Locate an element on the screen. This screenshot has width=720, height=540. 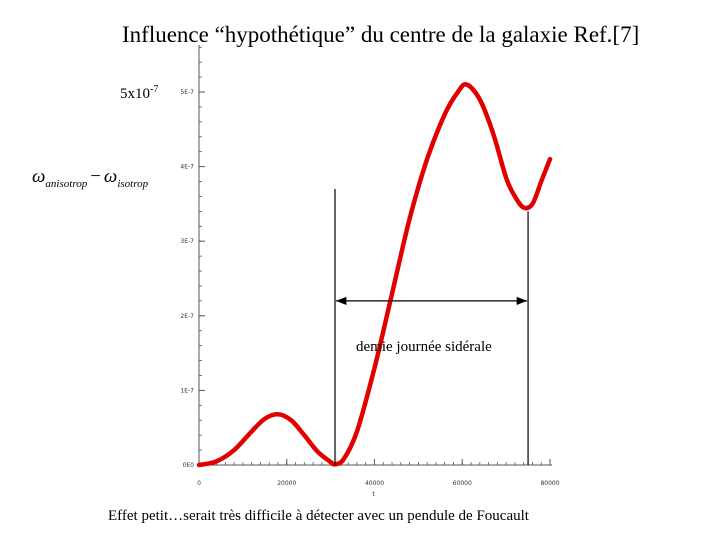
y-tick-label: 1E-7 is located at coordinates (187, 390).